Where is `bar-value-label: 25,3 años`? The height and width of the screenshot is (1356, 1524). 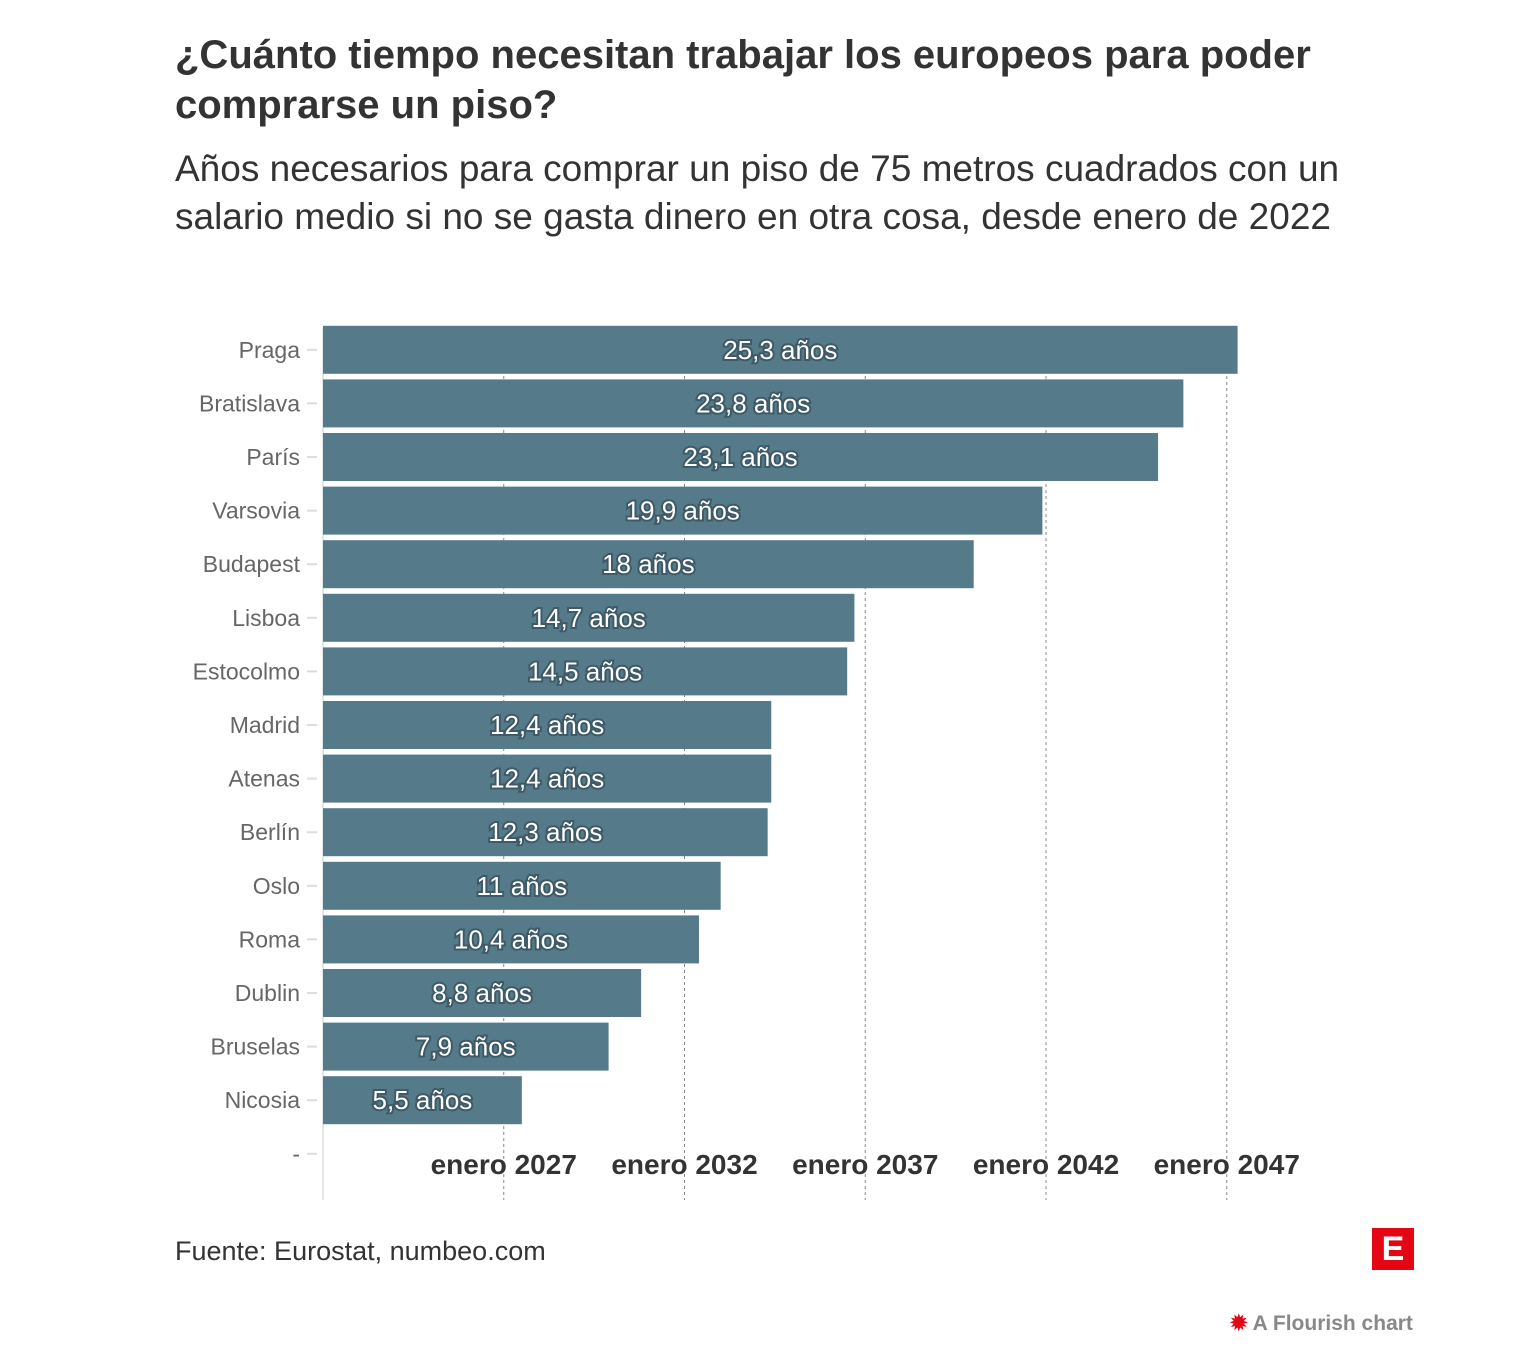
bar-value-label: 25,3 años is located at coordinates (780, 350).